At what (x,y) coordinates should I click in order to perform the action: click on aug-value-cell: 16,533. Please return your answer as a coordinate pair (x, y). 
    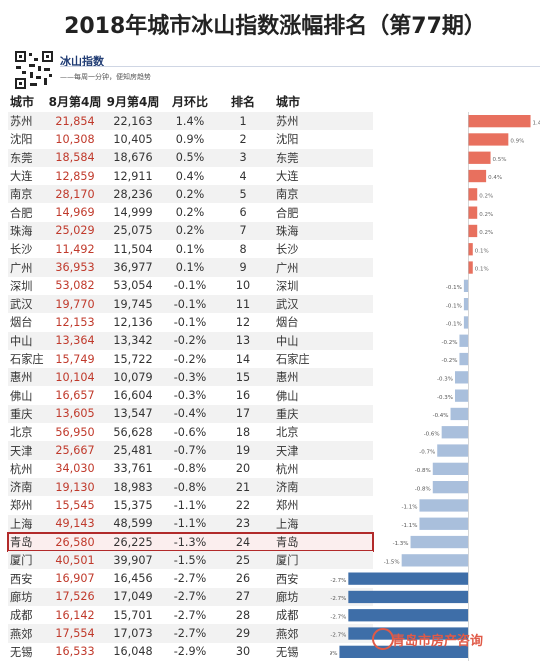
    Looking at the image, I should click on (75, 652).